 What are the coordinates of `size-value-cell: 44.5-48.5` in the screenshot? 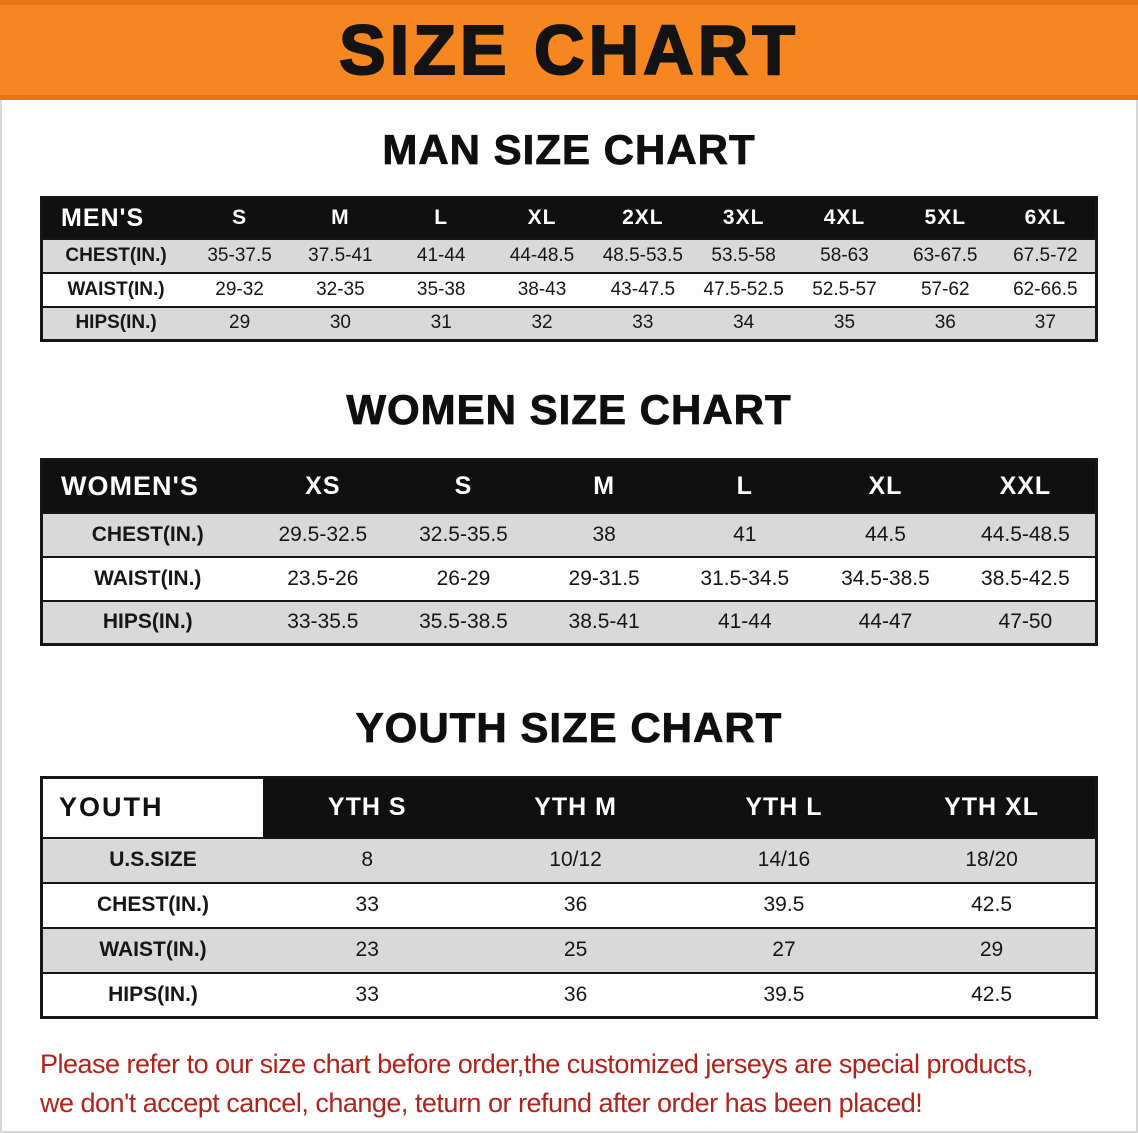 It's located at (1025, 534).